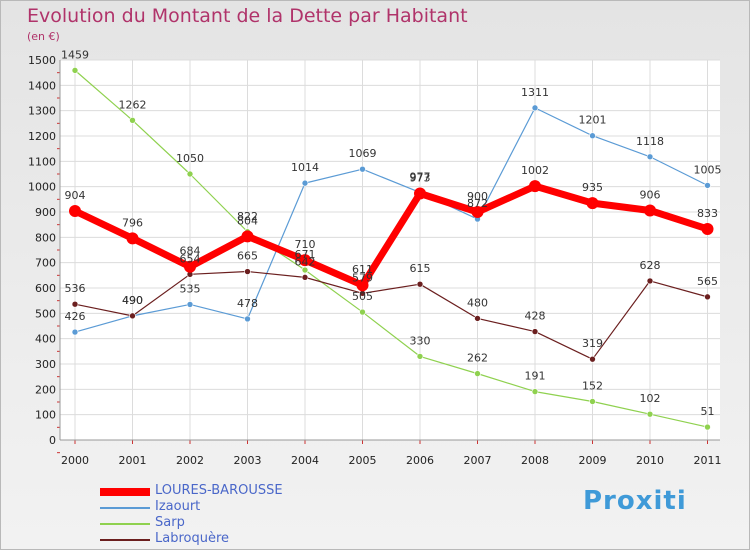 The width and height of the screenshot is (750, 550). I want to click on data-label: 191, so click(535, 376).